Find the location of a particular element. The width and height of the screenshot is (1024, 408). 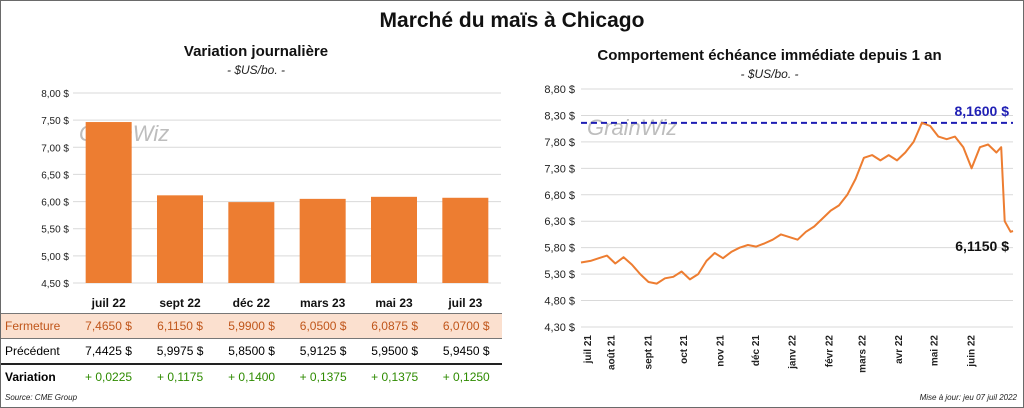

prev-value: 7,4425 $ is located at coordinates (108, 351).